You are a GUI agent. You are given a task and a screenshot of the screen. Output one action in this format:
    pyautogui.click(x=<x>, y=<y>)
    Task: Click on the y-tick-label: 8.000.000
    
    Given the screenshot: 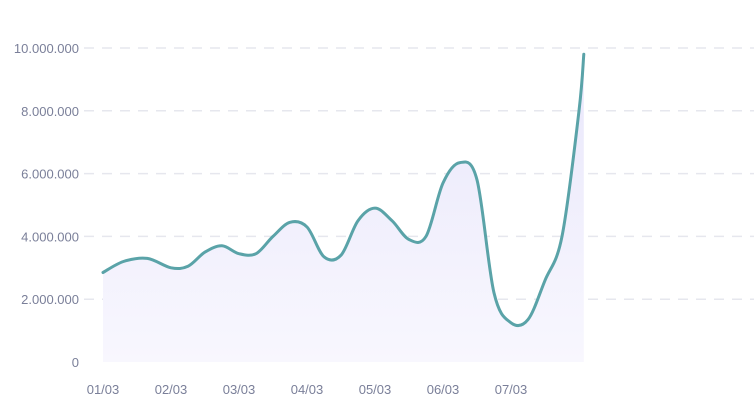 What is the action you would take?
    pyautogui.click(x=50, y=111)
    